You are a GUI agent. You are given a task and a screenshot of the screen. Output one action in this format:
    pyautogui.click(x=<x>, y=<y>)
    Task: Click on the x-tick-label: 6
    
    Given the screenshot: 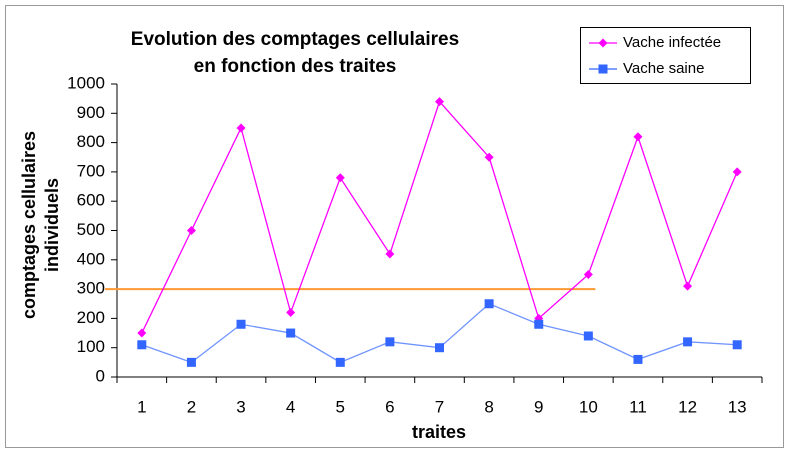 What is the action you would take?
    pyautogui.click(x=389, y=406)
    